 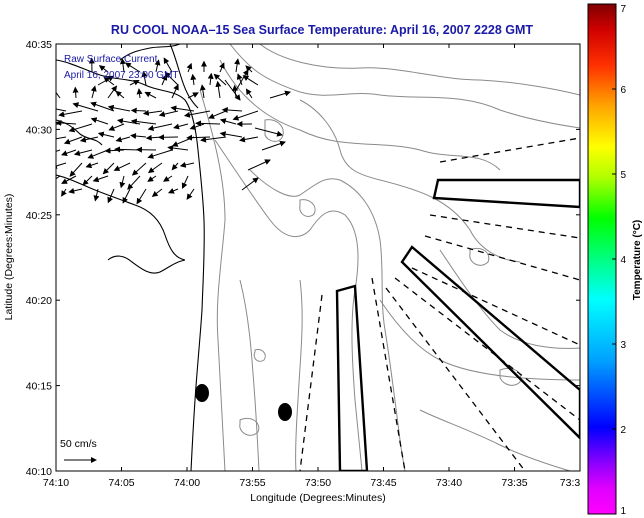 What do you see at coordinates (39, 130) in the screenshot?
I see `y-tick-label: 40:30` at bounding box center [39, 130].